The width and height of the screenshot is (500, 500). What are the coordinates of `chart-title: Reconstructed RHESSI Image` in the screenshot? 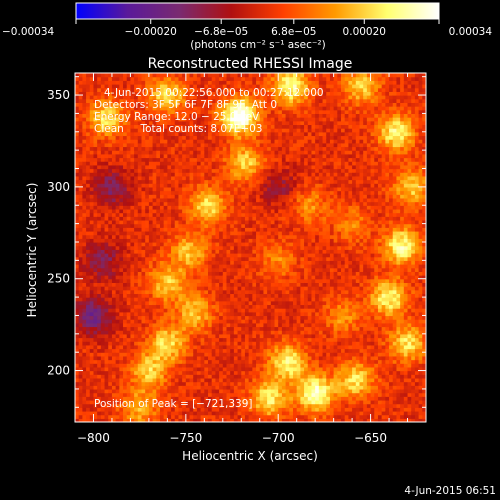 It's located at (250, 64).